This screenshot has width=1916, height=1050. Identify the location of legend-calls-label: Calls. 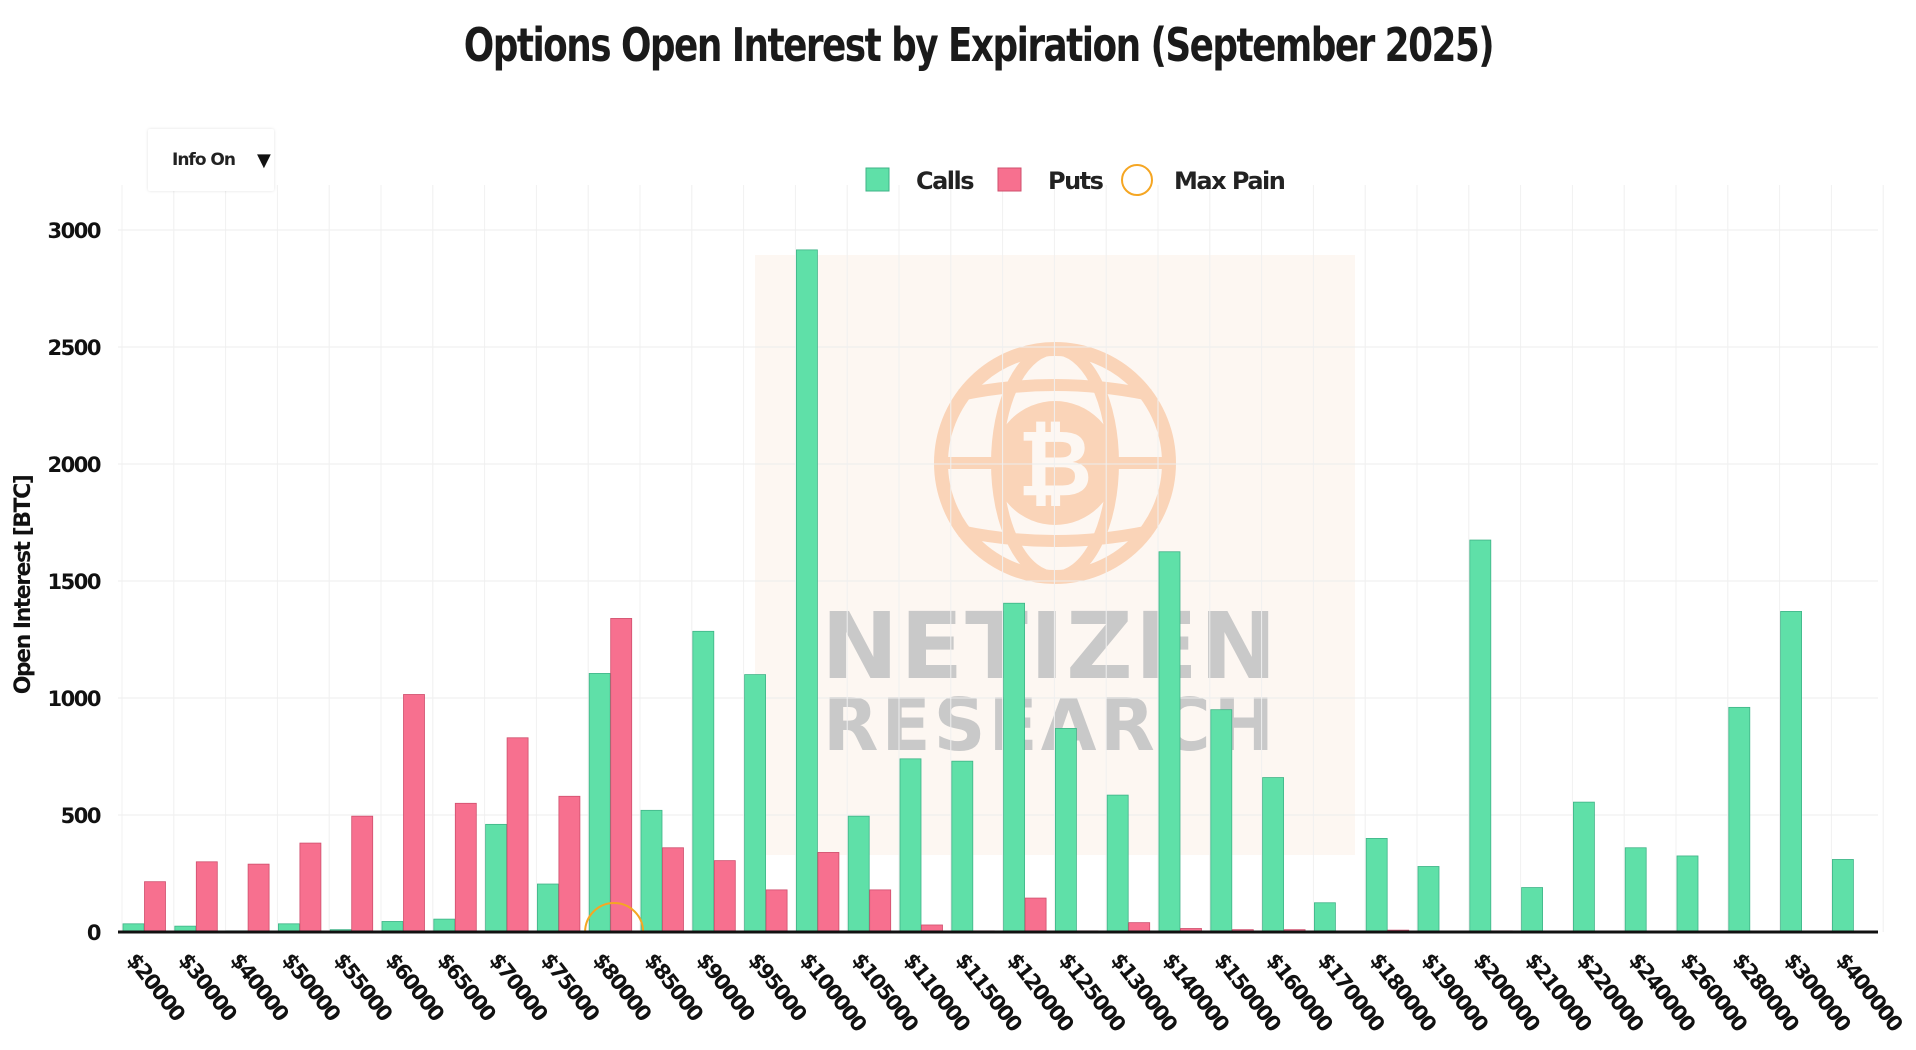
(945, 181).